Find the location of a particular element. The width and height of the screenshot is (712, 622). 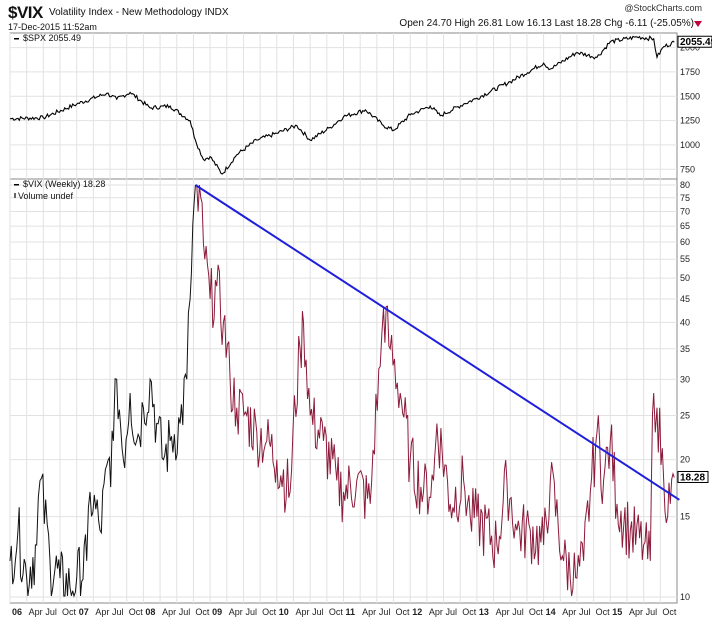

x-tick-label: 08 is located at coordinates (150, 612).